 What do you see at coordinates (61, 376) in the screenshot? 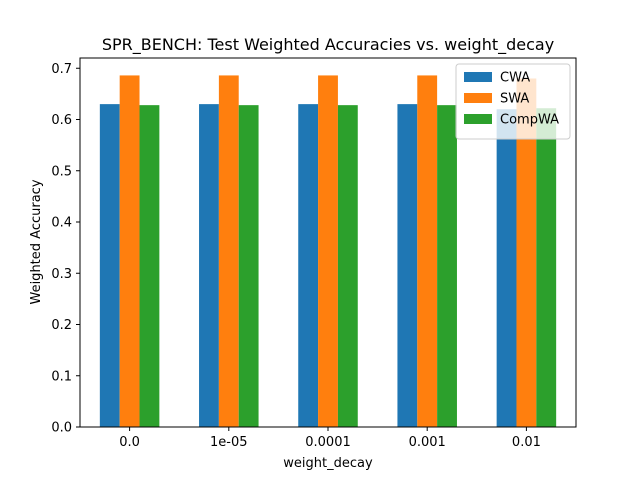
I see `y-tick-label: 0.1` at bounding box center [61, 376].